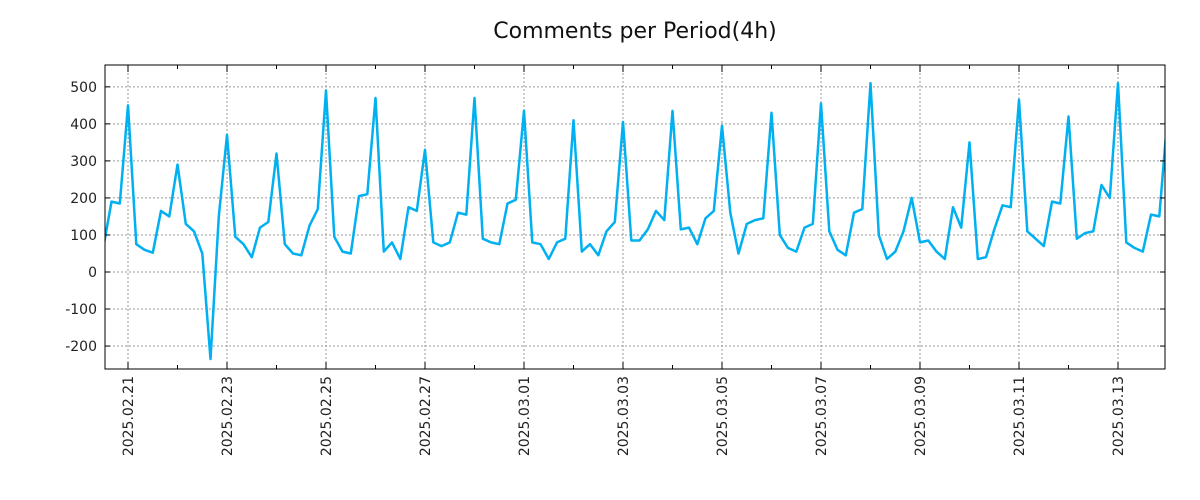 This screenshot has height=500, width=1200. What do you see at coordinates (624, 416) in the screenshot?
I see `x-tick-label: 2025.03.03` at bounding box center [624, 416].